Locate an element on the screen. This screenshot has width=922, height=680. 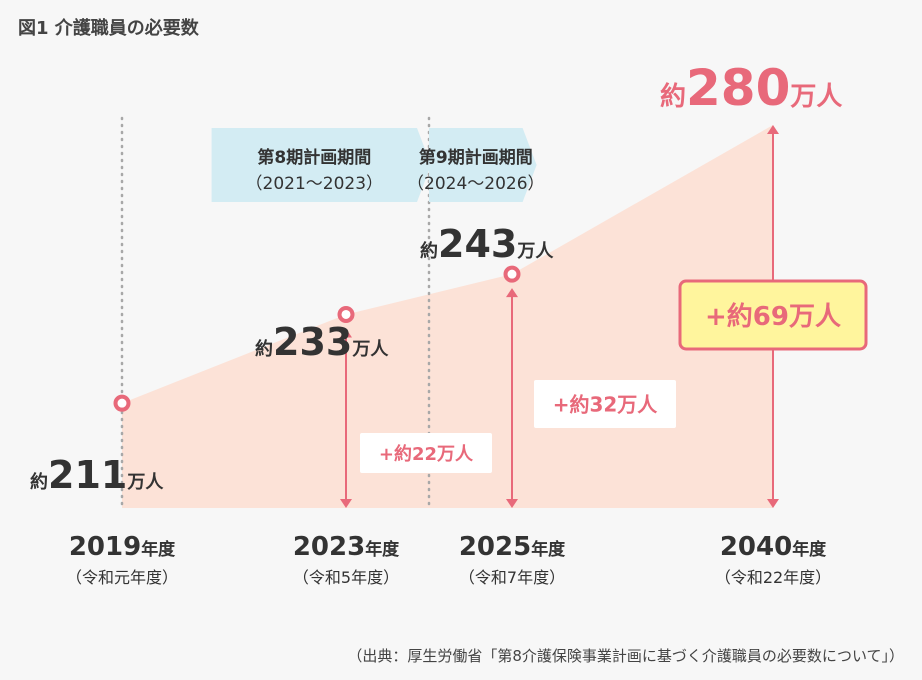
value-label-number: 211 is located at coordinates (87, 475).